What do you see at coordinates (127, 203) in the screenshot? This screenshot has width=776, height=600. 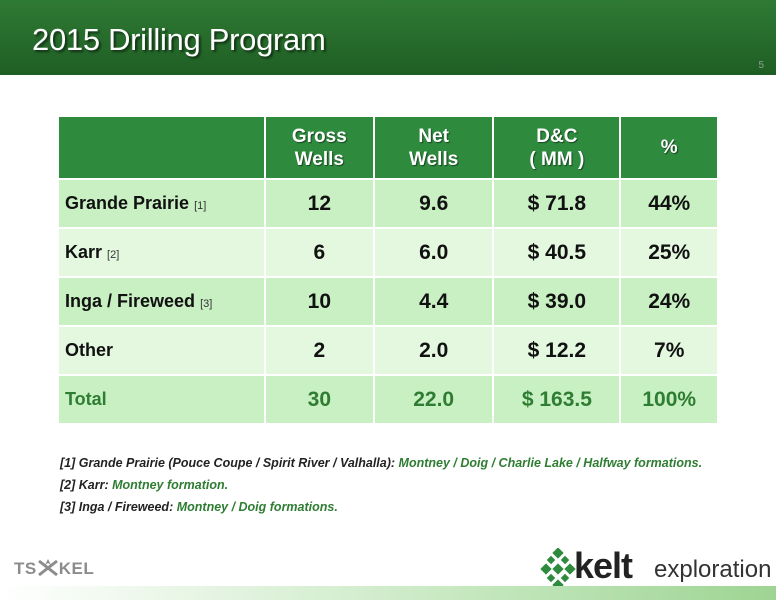 I see `row-label-text: Grande Prairie` at bounding box center [127, 203].